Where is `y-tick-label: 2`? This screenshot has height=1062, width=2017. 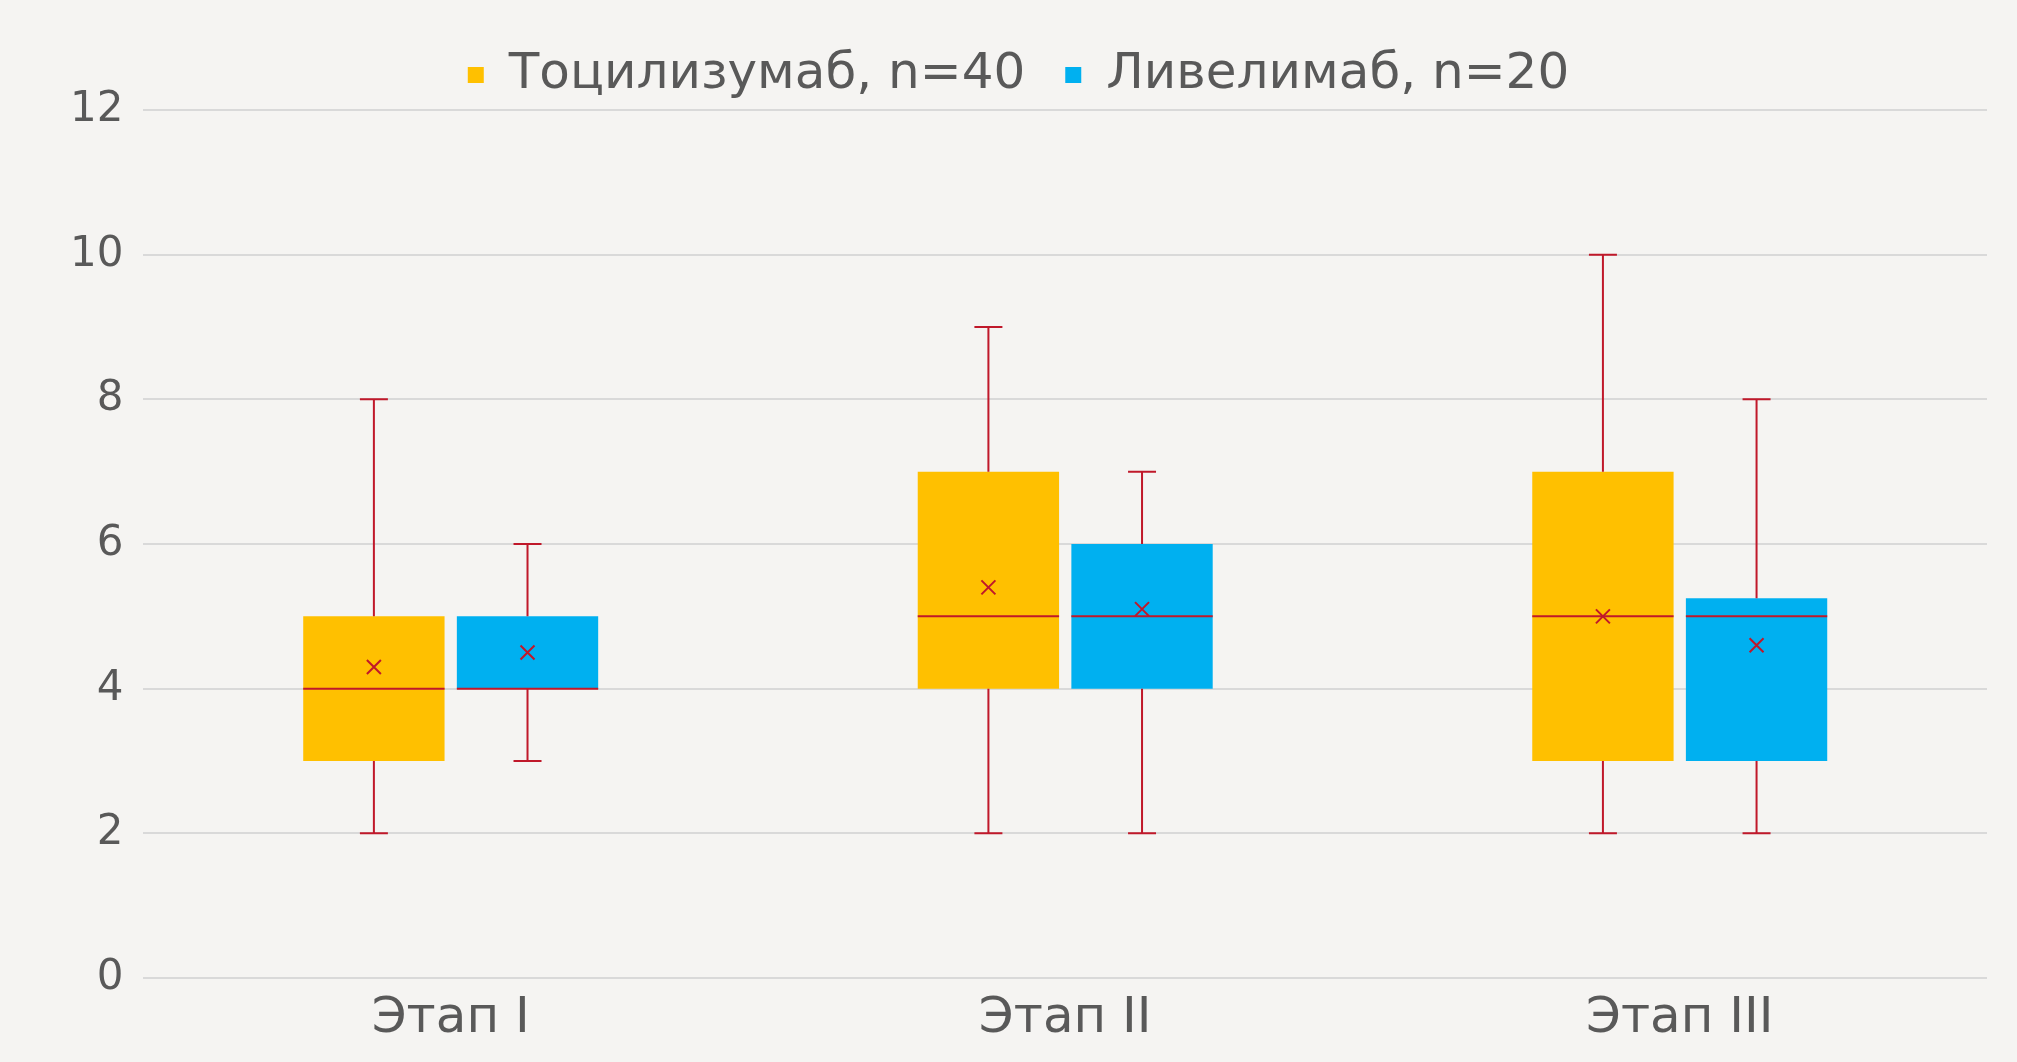
y-tick-label: 2 is located at coordinates (110, 830).